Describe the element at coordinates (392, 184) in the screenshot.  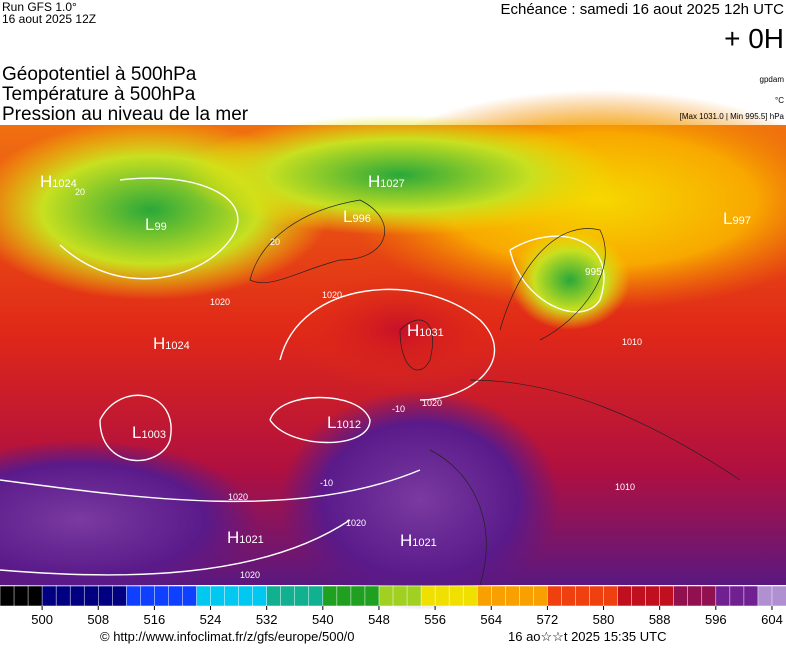
I see `pressure-value: 1027` at that location.